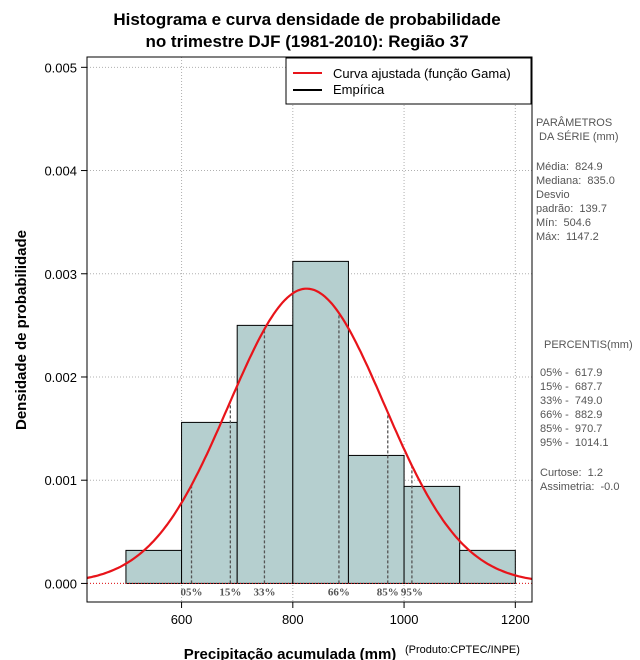  I want to click on y-tick-label: 0.002, so click(60, 377).